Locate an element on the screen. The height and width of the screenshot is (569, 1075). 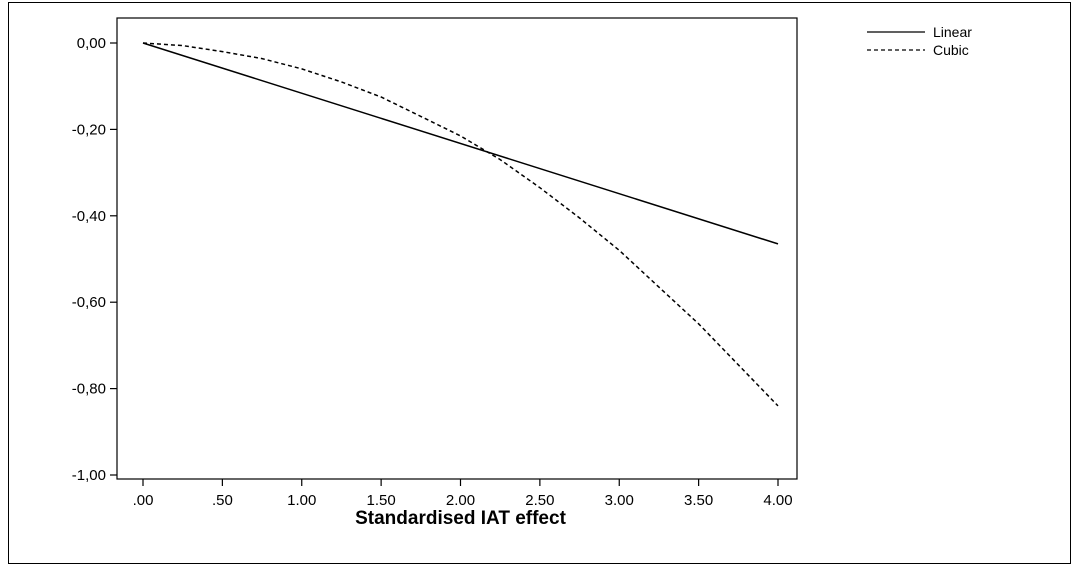
y-tick-label: -0,40 is located at coordinates (89, 216).